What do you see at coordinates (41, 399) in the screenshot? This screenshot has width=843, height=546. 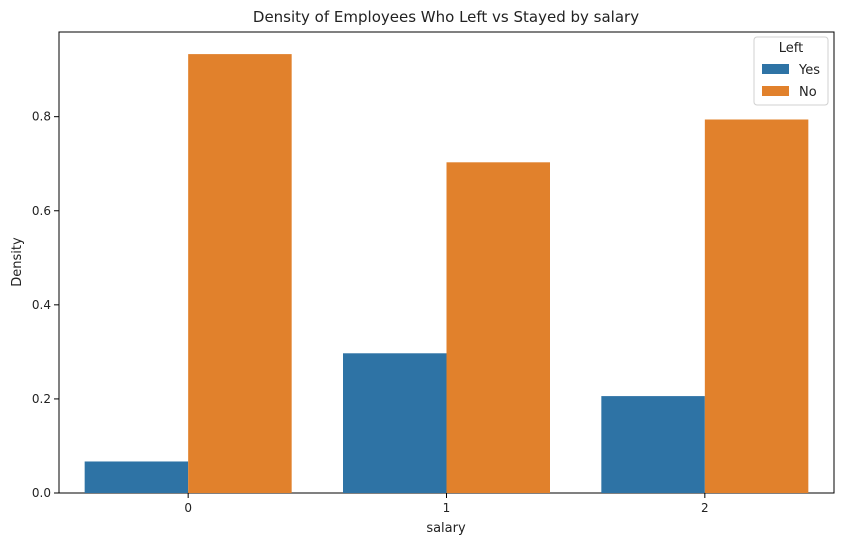 I see `y-tick-label: 0.2` at bounding box center [41, 399].